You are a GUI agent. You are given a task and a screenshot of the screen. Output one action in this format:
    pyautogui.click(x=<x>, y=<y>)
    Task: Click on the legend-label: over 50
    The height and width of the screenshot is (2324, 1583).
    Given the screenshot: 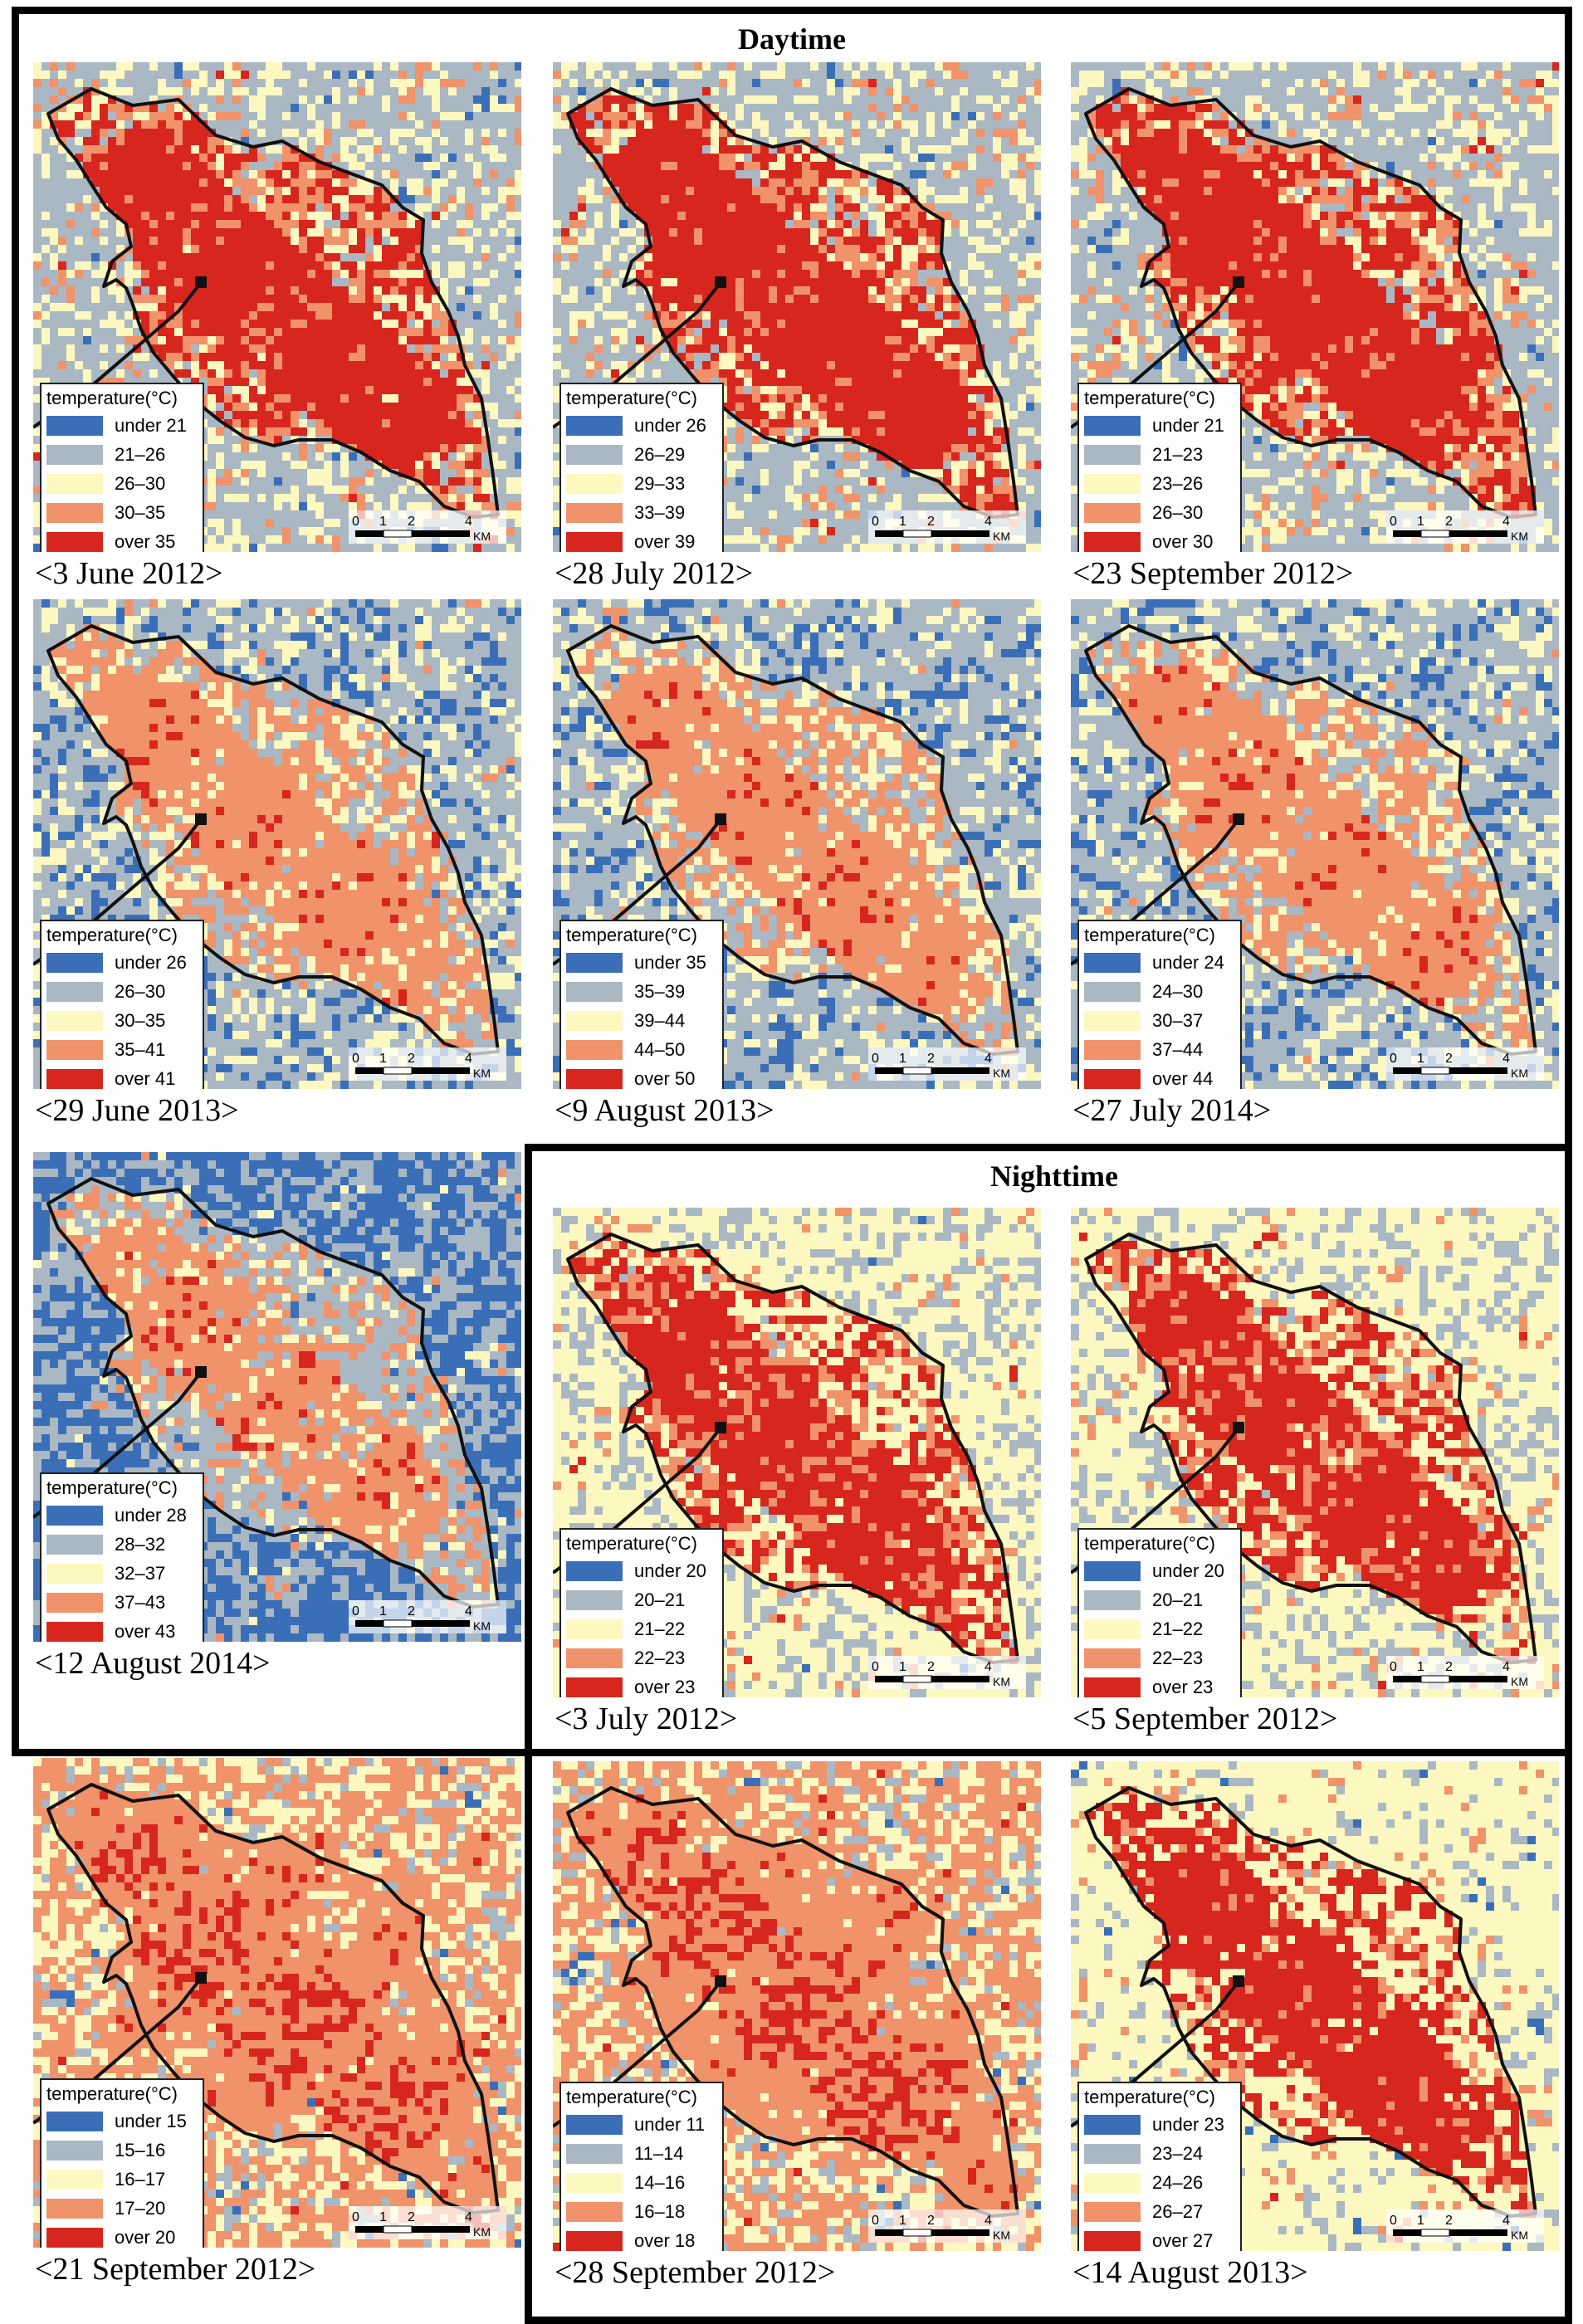 What is the action you would take?
    pyautogui.click(x=665, y=1079)
    